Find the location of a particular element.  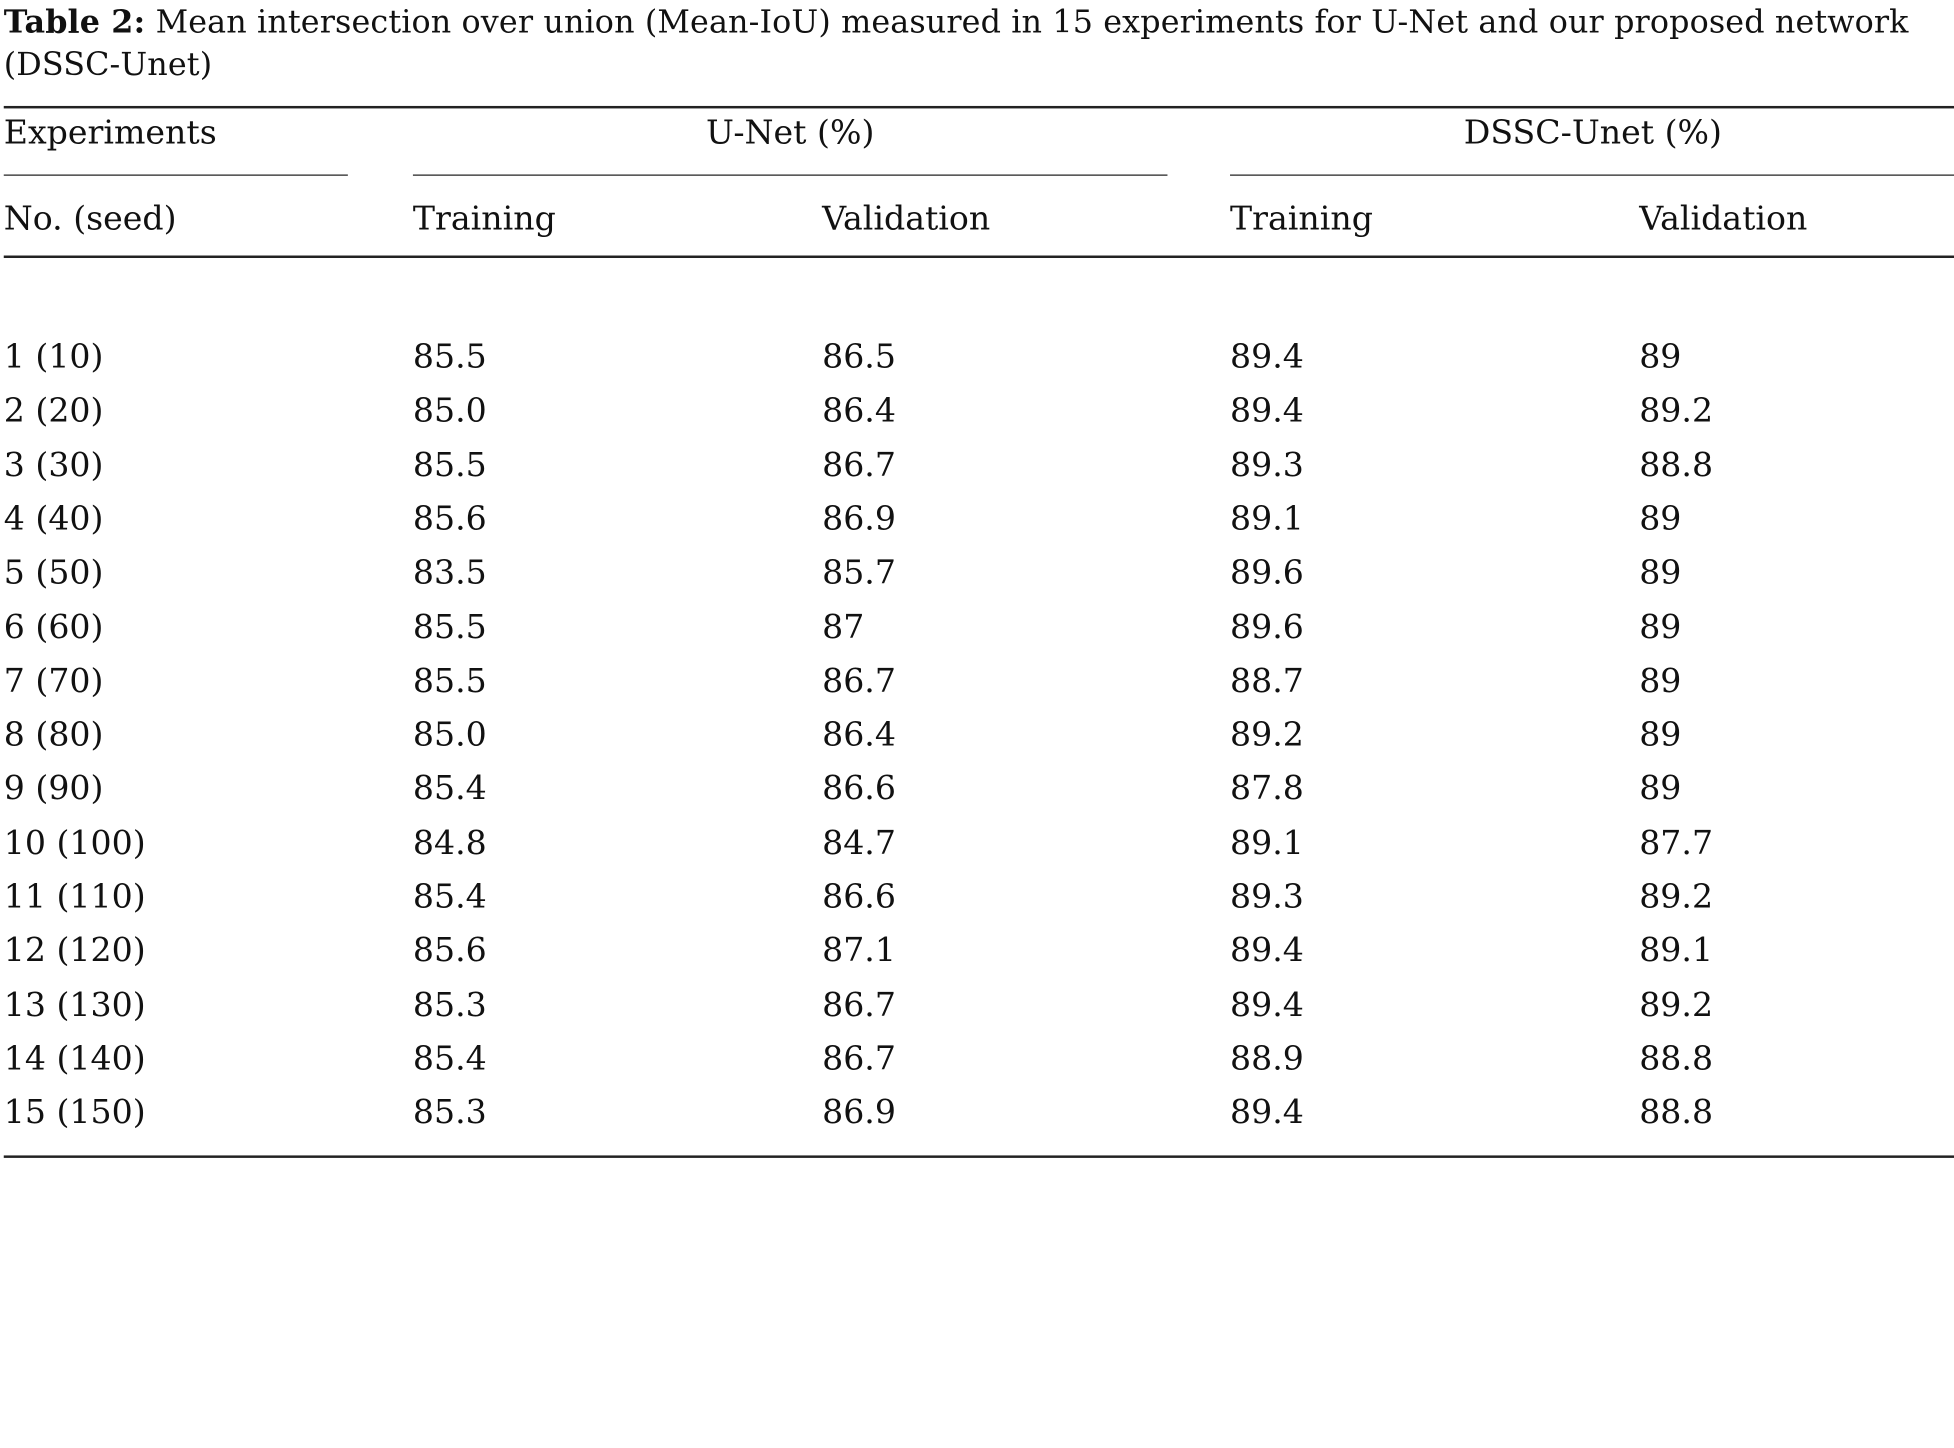

group-header-dssc: DSSC-Unet (%) is located at coordinates (1593, 133).